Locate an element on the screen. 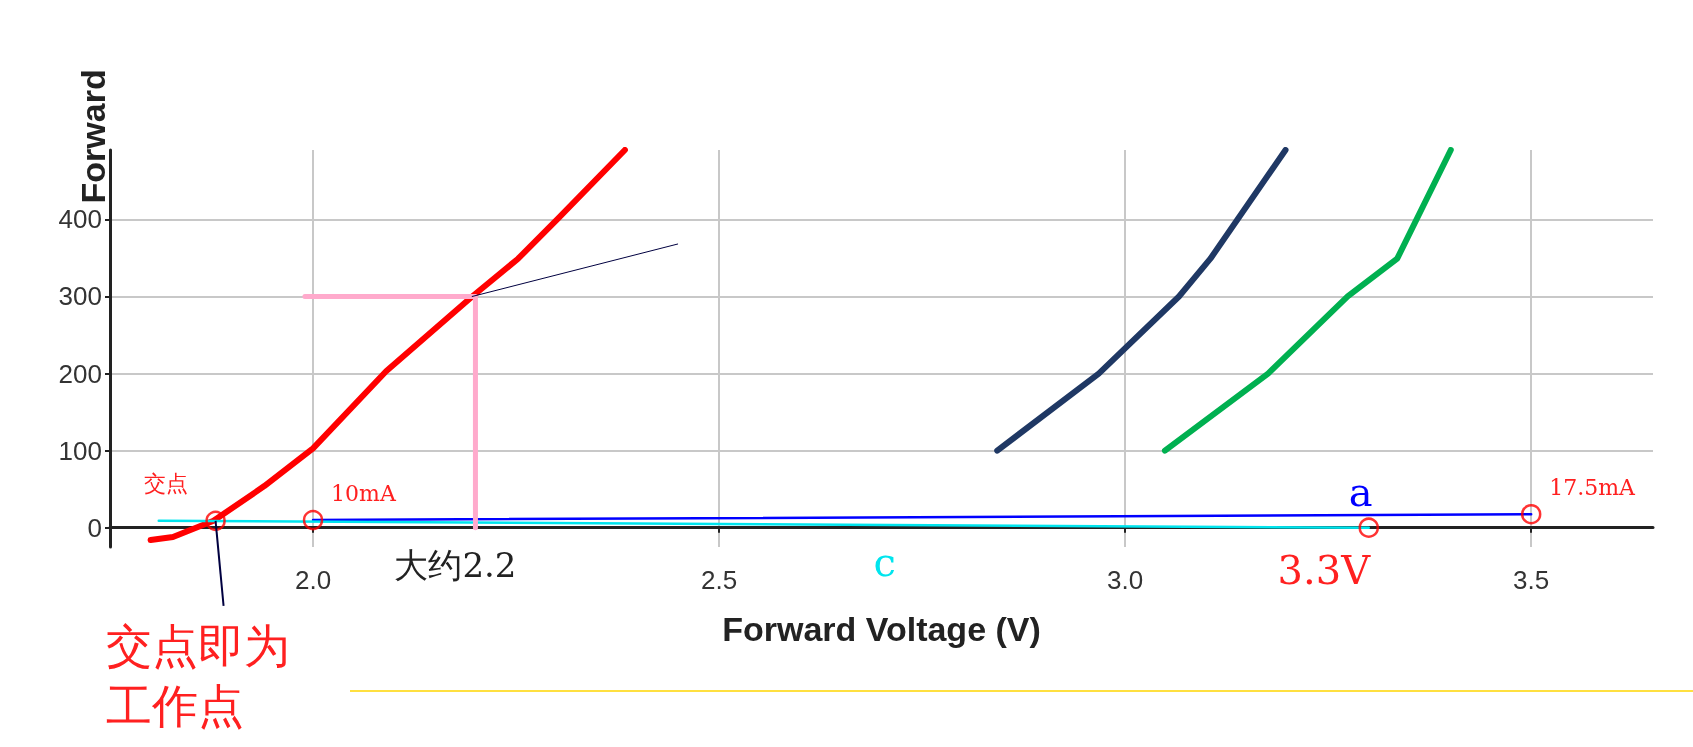 This screenshot has height=747, width=1693. y-axis-title: Forward is located at coordinates (93, 136).